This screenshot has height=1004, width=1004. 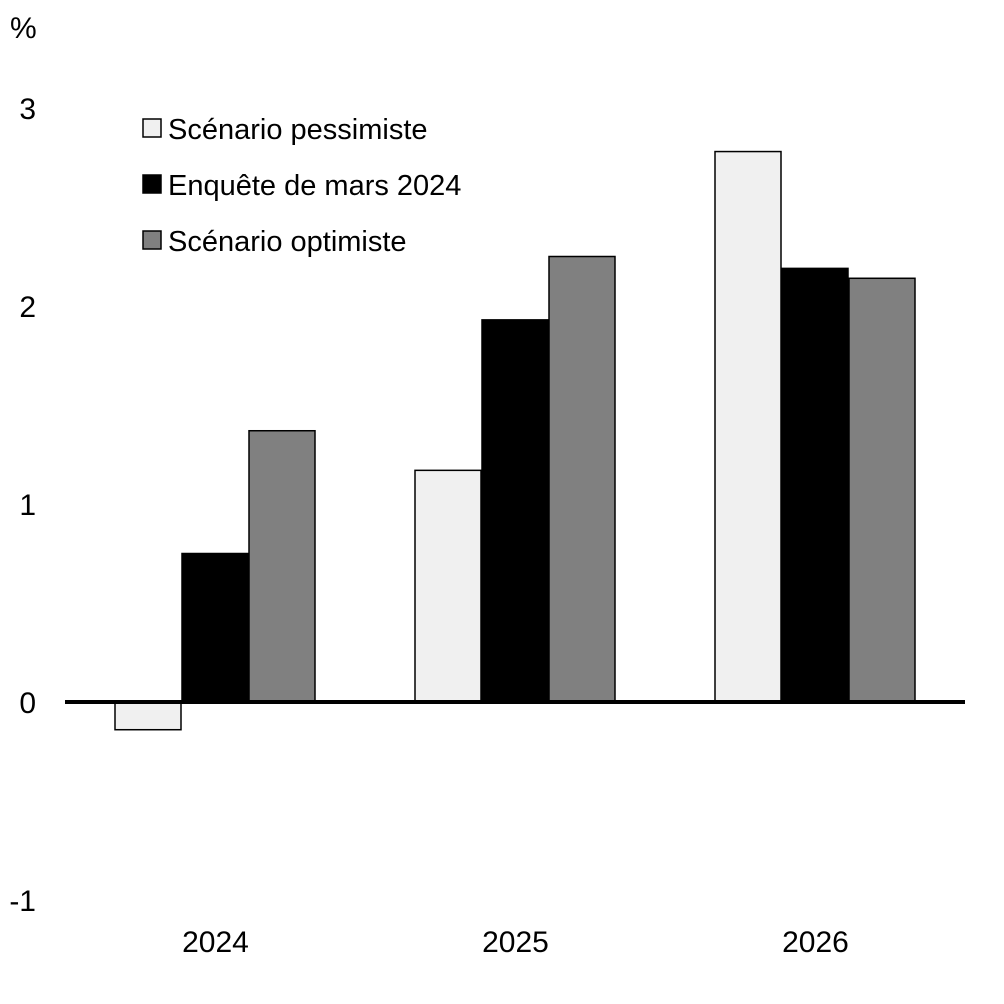 I want to click on legend-label: Scénario pessimiste, so click(x=298, y=130).